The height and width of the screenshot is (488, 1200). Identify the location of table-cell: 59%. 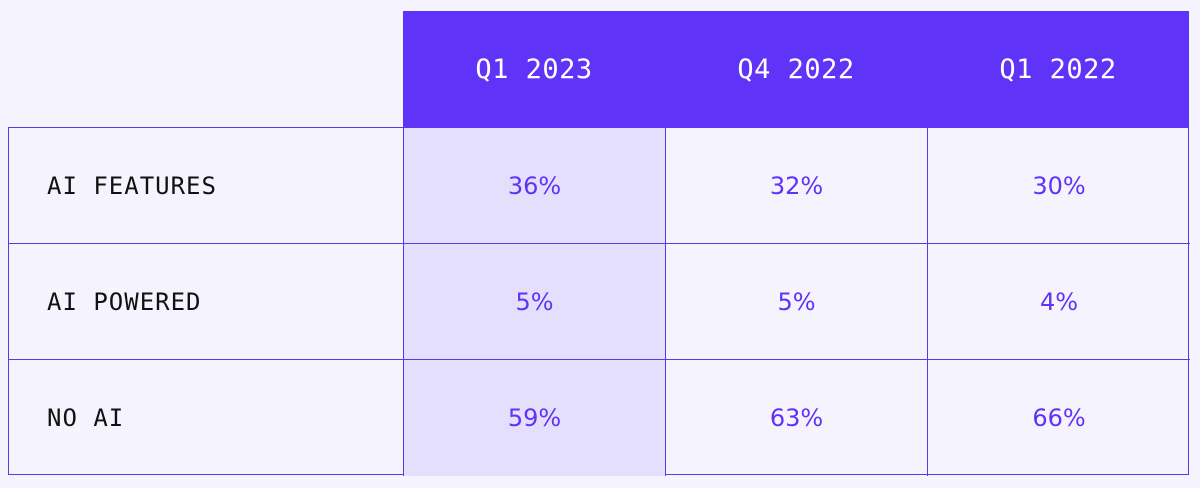
(535, 418).